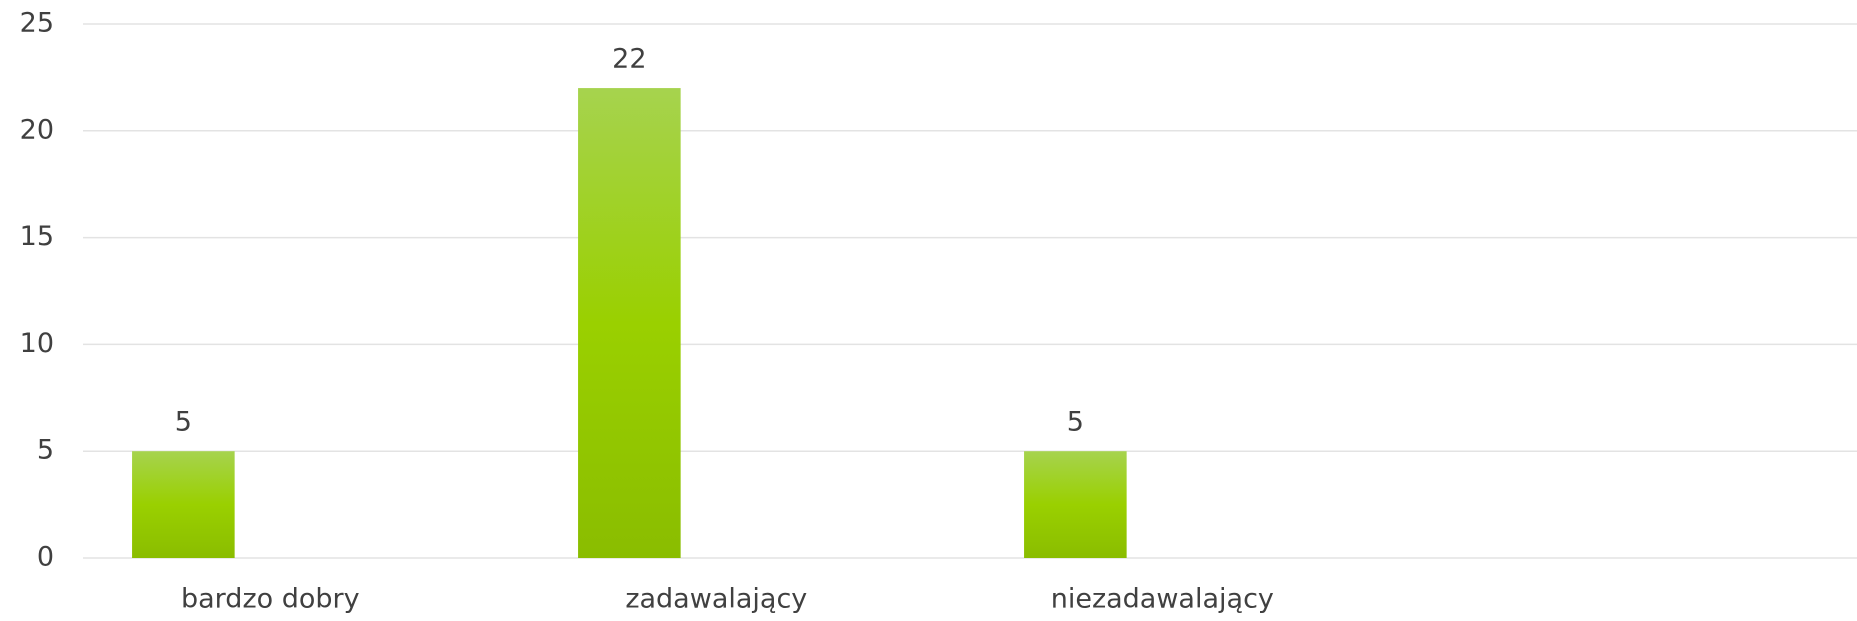  What do you see at coordinates (716, 599) in the screenshot?
I see `x-tick-label: zadawalający` at bounding box center [716, 599].